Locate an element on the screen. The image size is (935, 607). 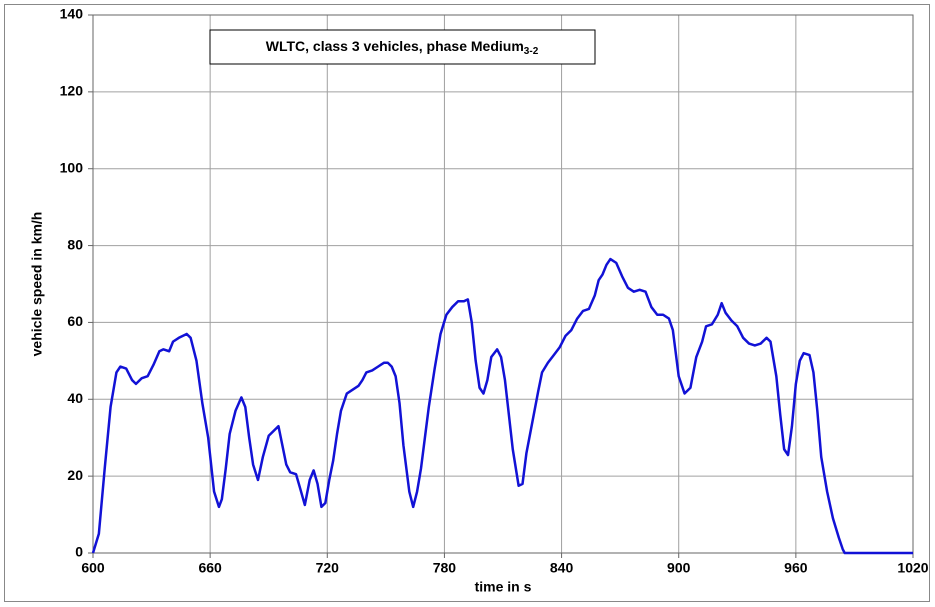
x-tick-label: 780 is located at coordinates (445, 568).